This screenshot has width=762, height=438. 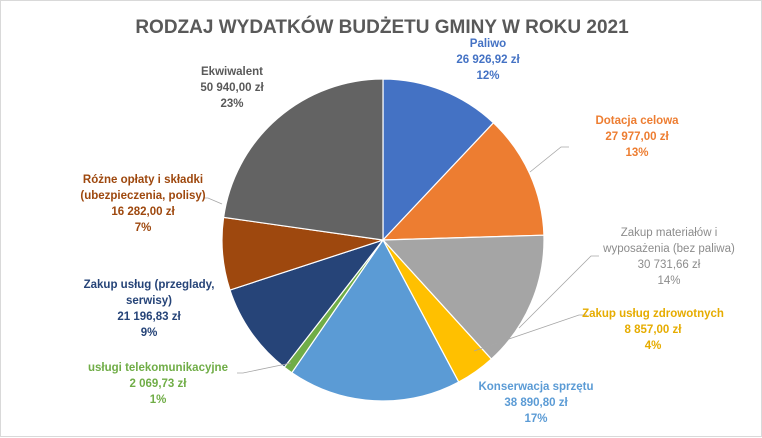 I want to click on data-label-0-line-1: 26 926,92 zł, so click(x=488, y=60).